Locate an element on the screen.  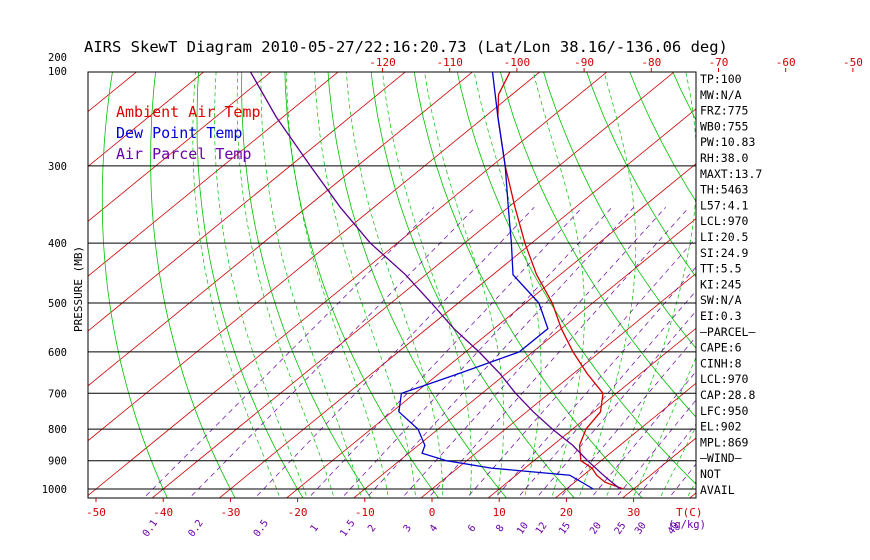
pressure-tick-label: 1000 is located at coordinates (54, 490).